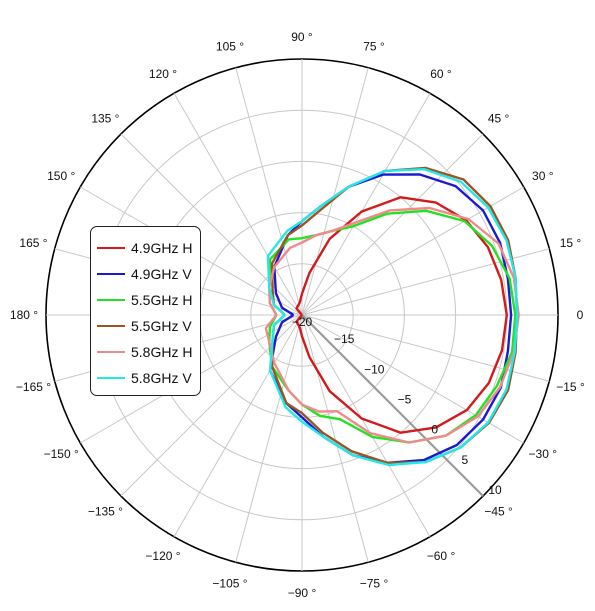 The width and height of the screenshot is (595, 611). What do you see at coordinates (105, 512) in the screenshot?
I see `angle-tick-label: −135 °` at bounding box center [105, 512].